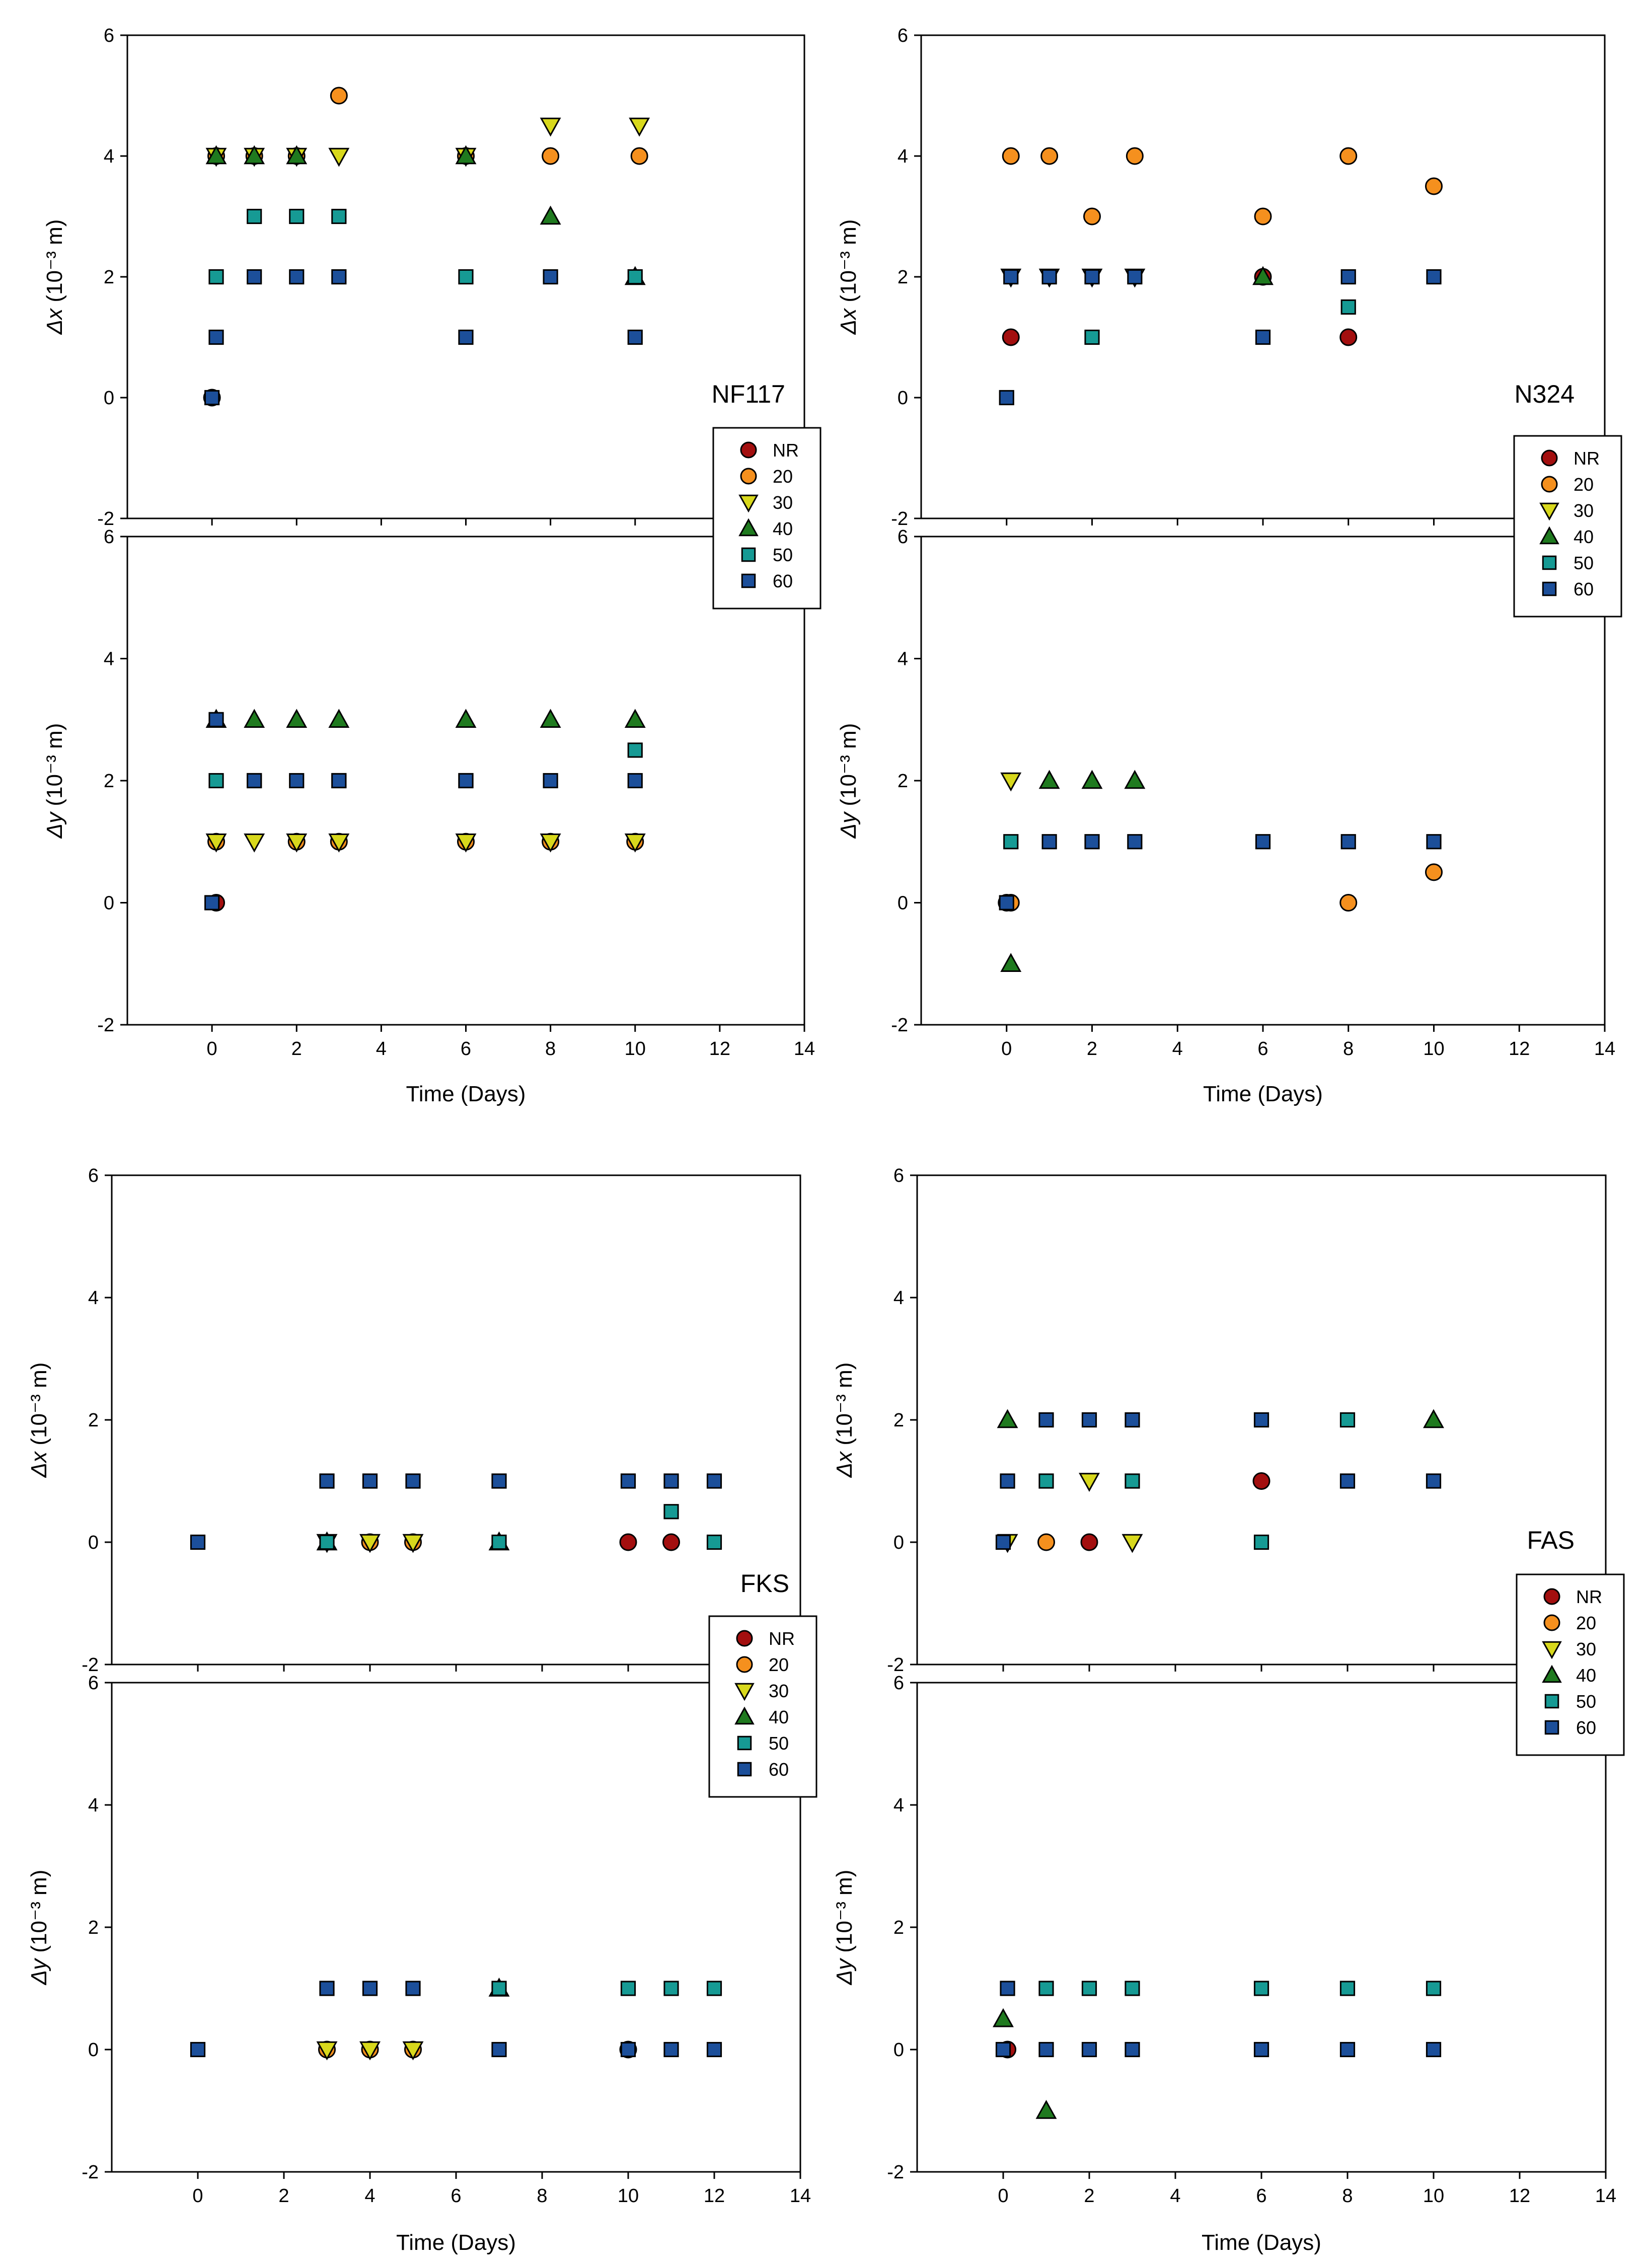 This screenshot has height=2268, width=1645. I want to click on legend-label: 60, so click(1584, 589).